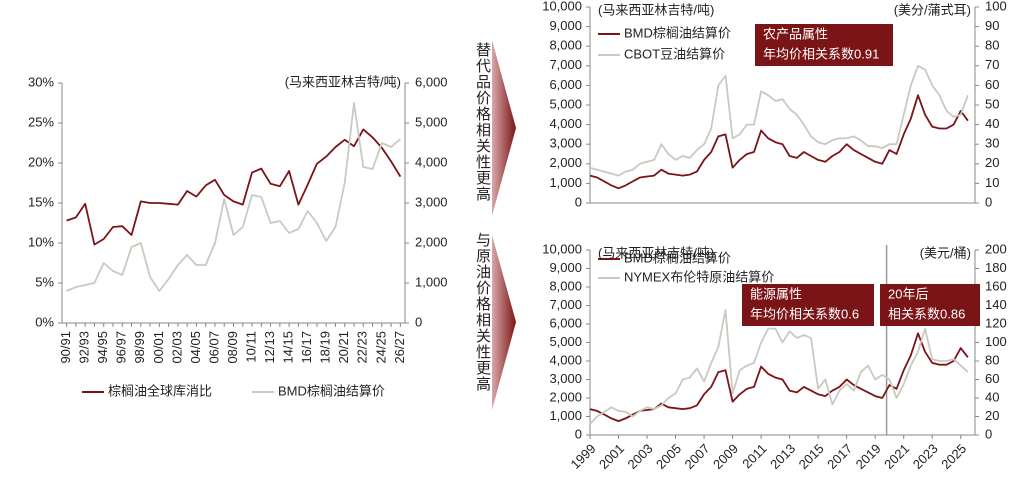  Describe the element at coordinates (811, 456) in the screenshot. I see `x-tick-label: 2015` at that location.